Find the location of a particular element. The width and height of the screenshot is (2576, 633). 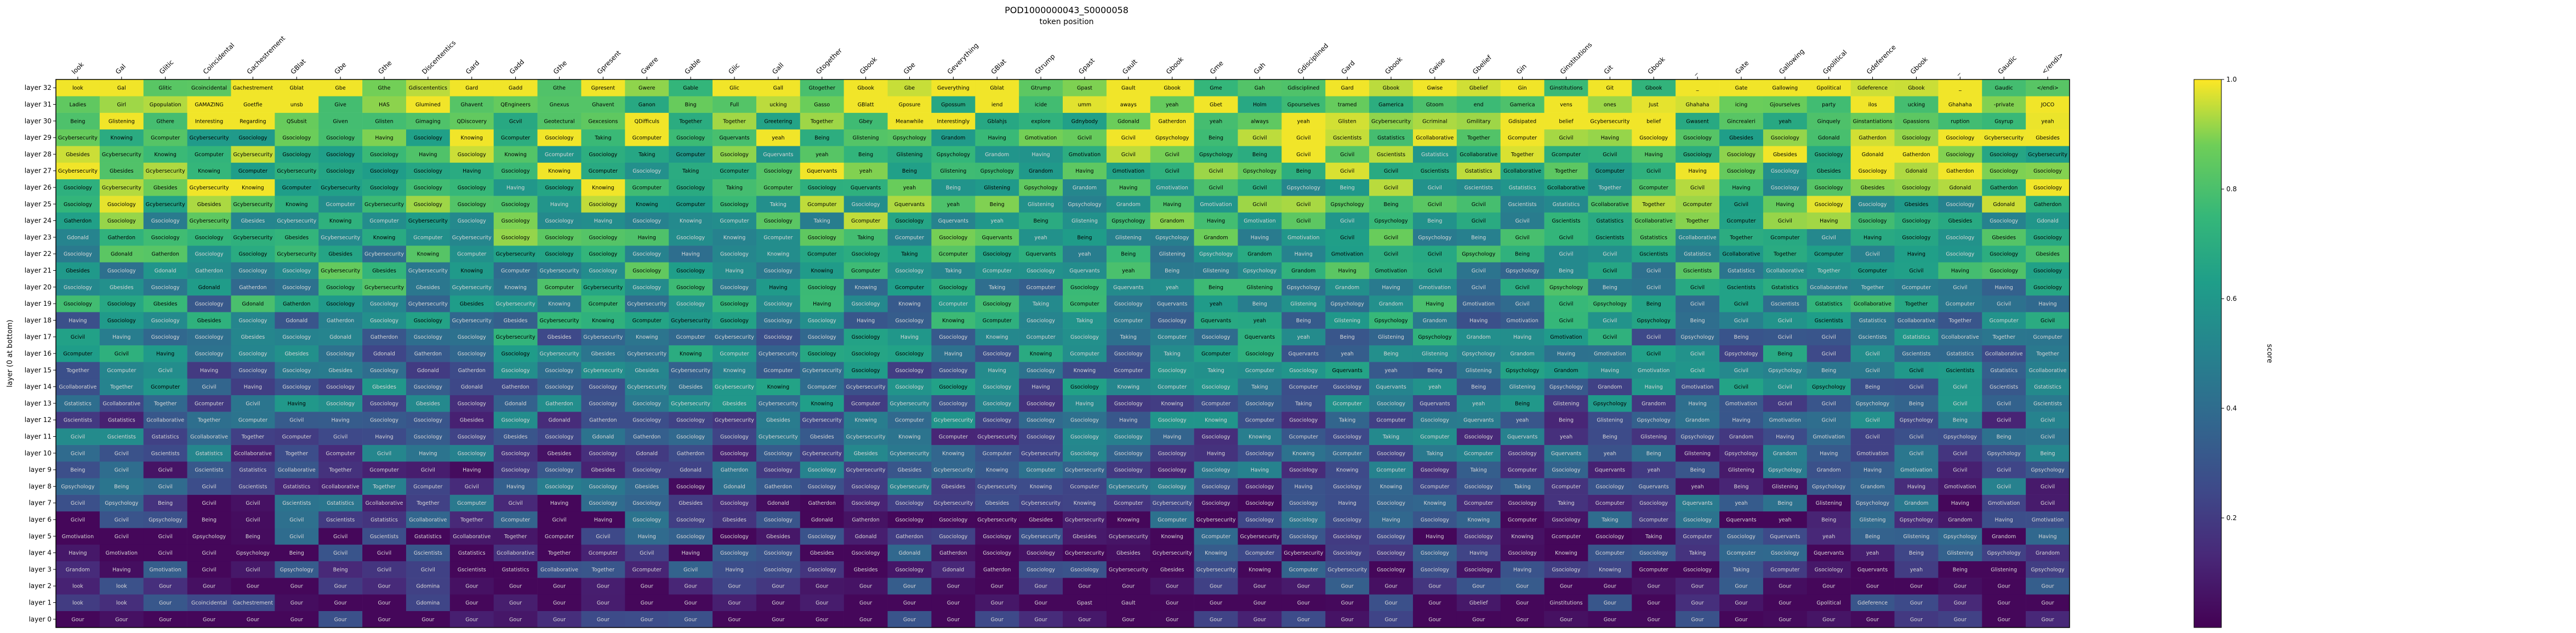

heatmap-cell-label: Glistening is located at coordinates (1435, 354).